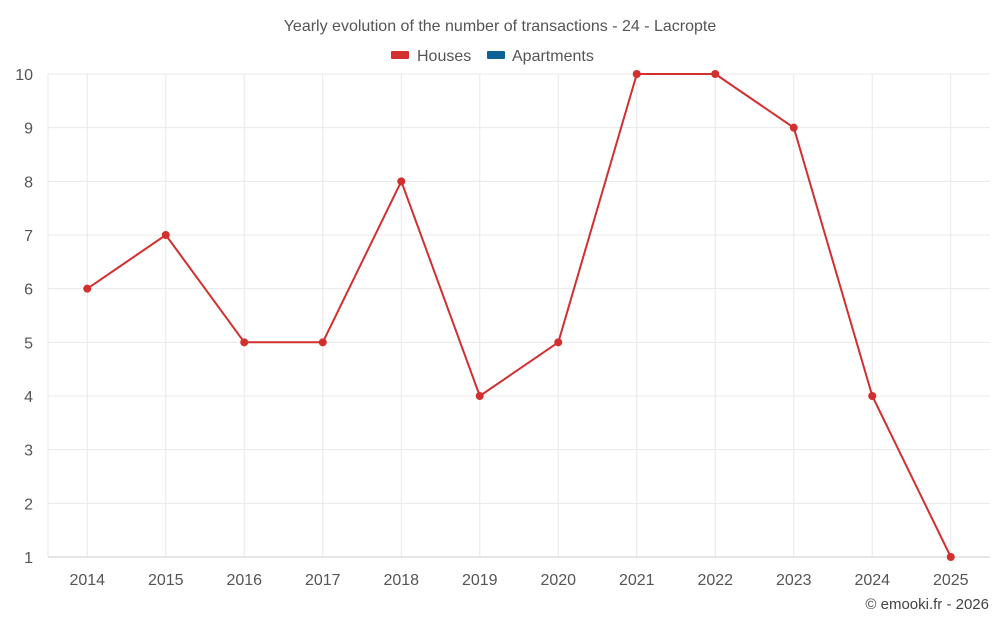  What do you see at coordinates (323, 580) in the screenshot?
I see `x-tick-label: 2017` at bounding box center [323, 580].